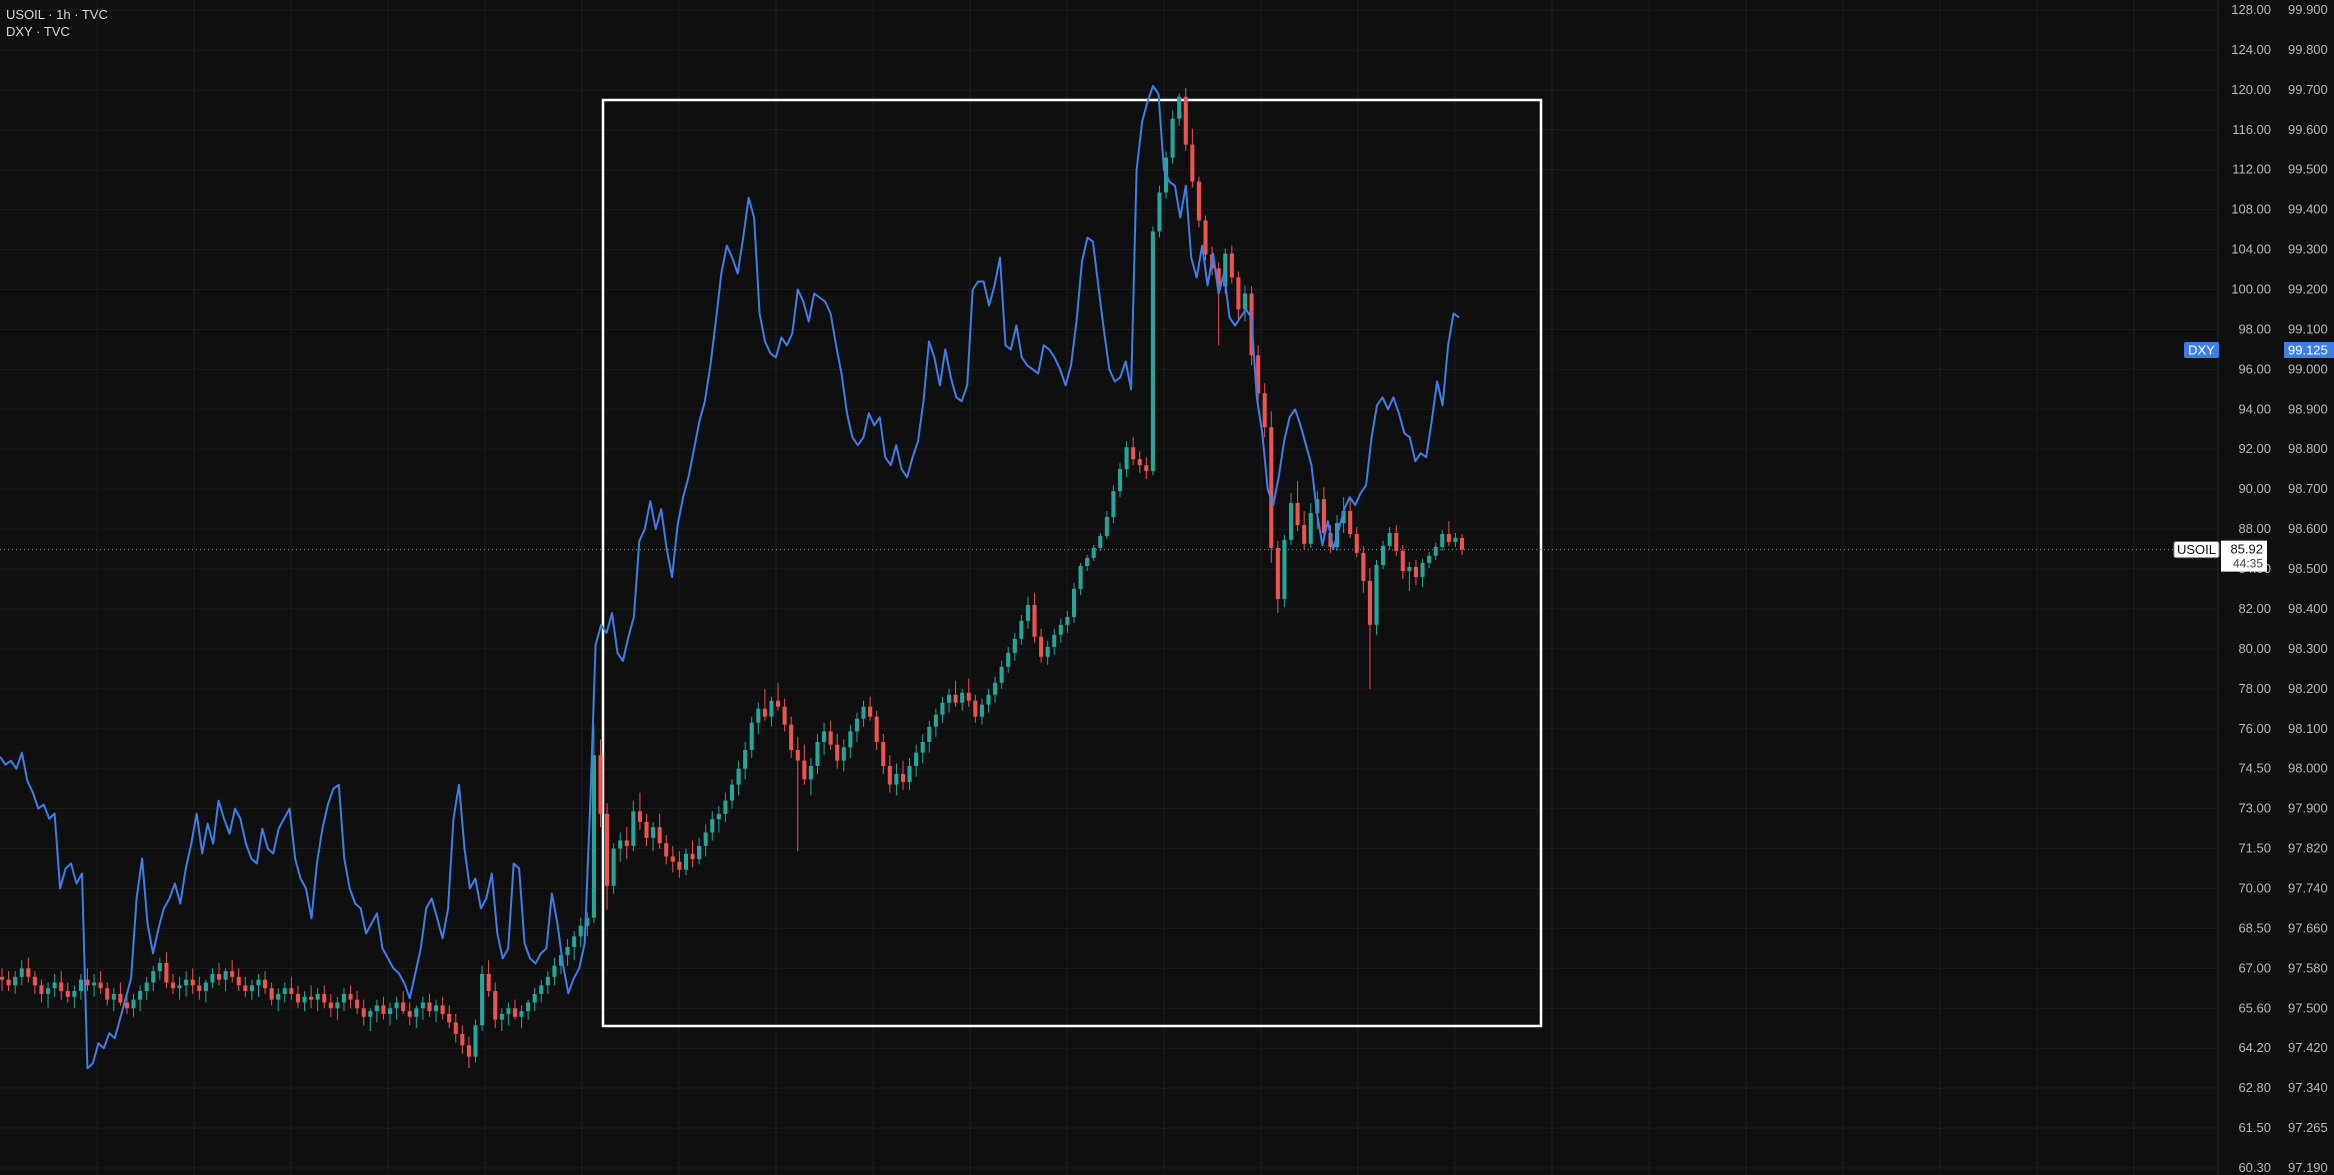  I want to click on dxy-tick-label: 99.400, so click(2308, 209).